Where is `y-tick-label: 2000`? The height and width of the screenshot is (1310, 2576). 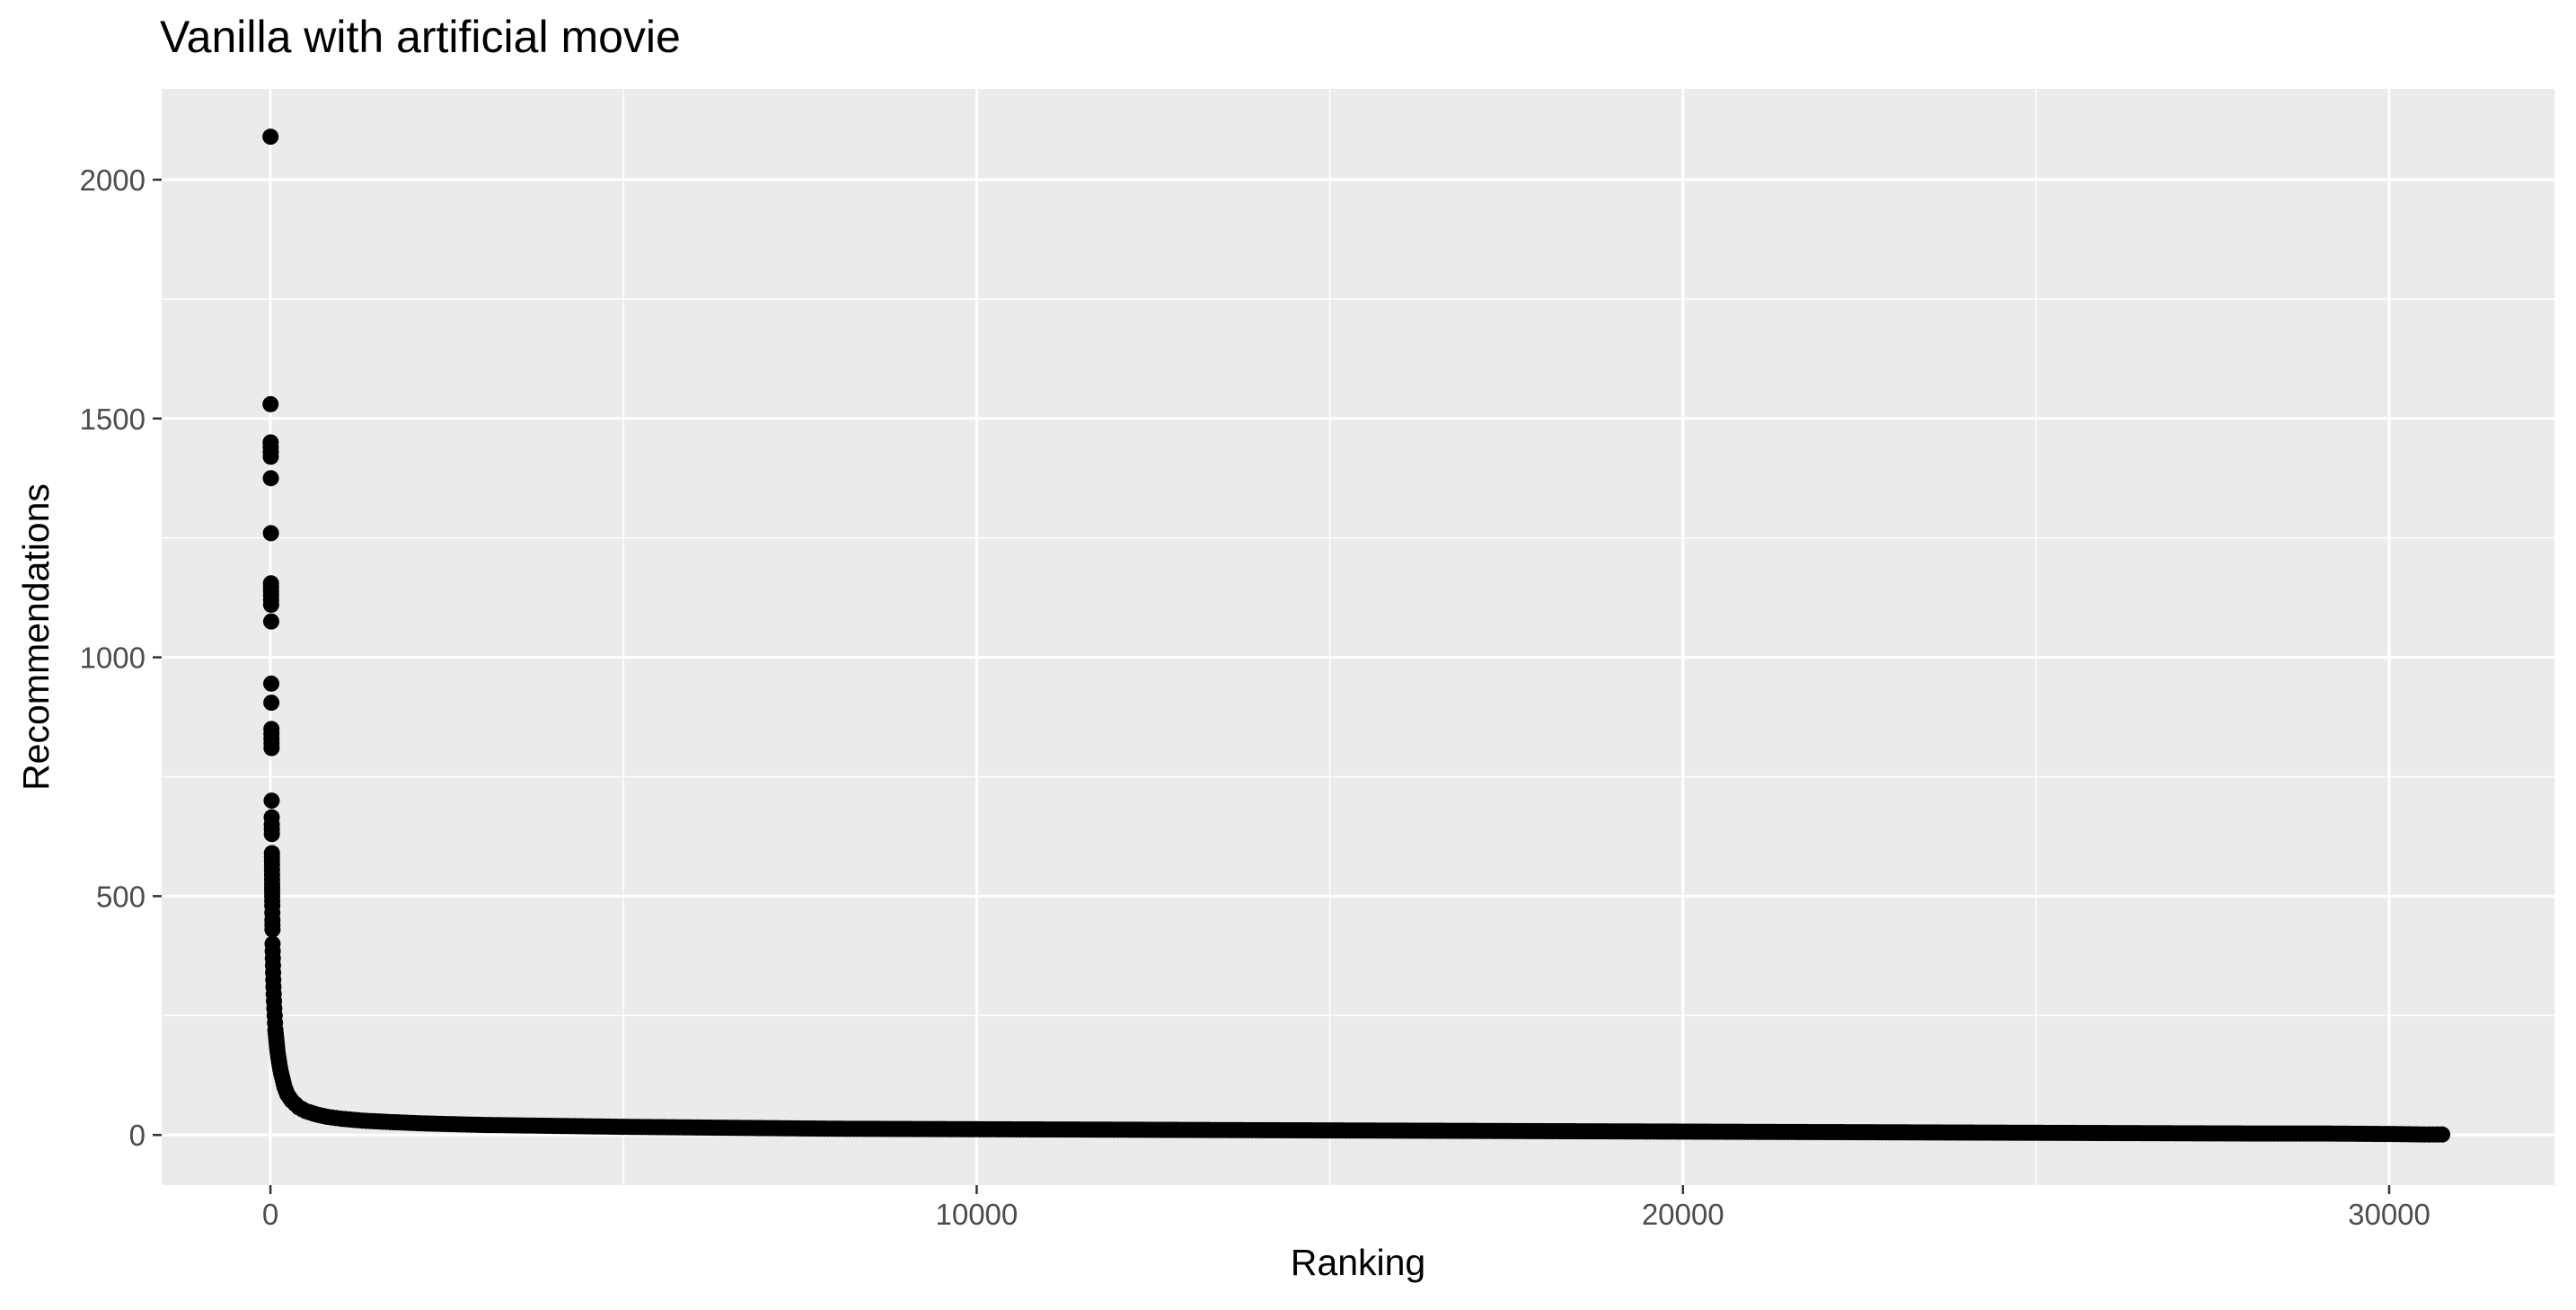
y-tick-label: 2000 is located at coordinates (113, 180).